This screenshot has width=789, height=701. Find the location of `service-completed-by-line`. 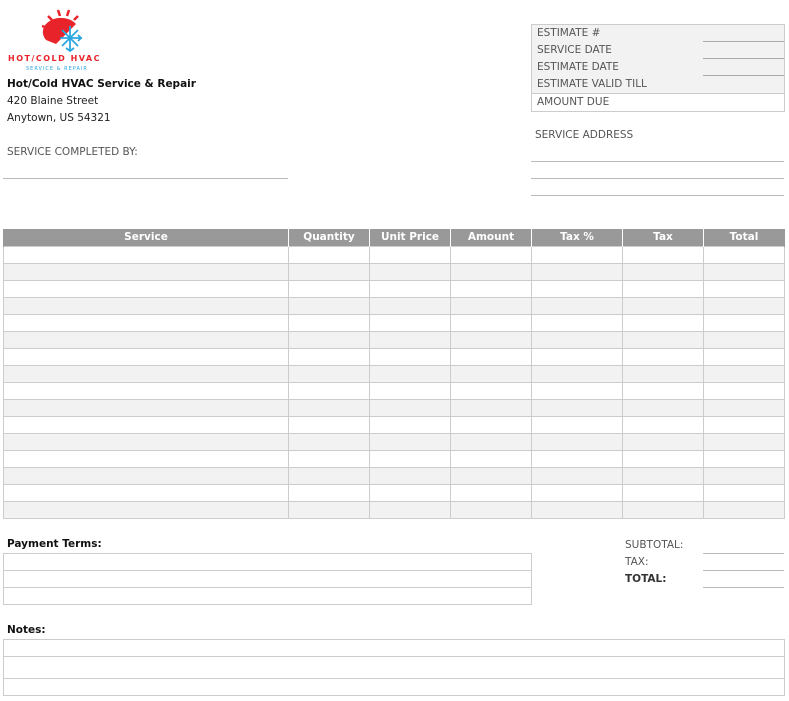

service-completed-by-line is located at coordinates (145, 178).